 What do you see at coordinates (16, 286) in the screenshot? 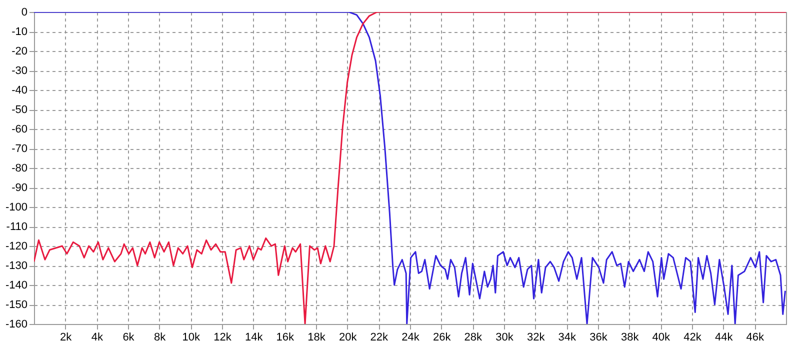
I see `y-tick-label: -140` at bounding box center [16, 286].